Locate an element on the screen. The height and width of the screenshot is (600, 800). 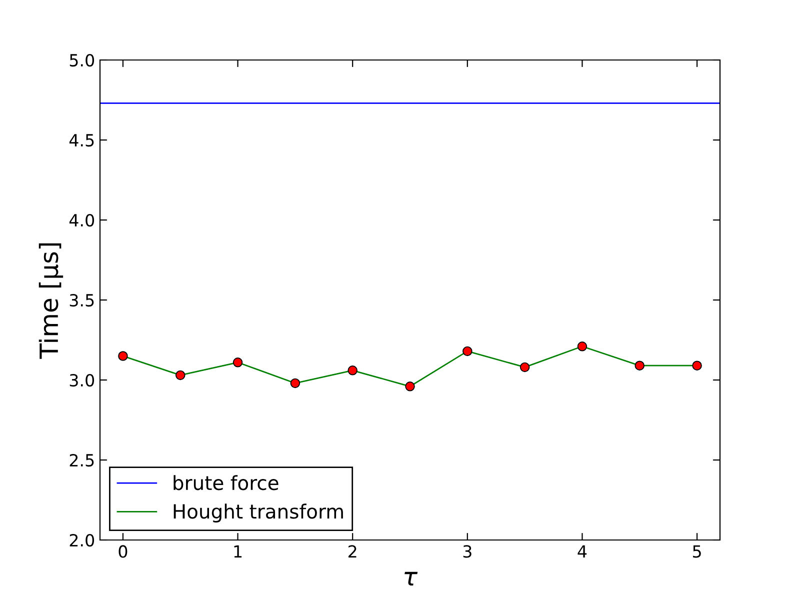
y-tick-label: 3.0 is located at coordinates (82, 380).